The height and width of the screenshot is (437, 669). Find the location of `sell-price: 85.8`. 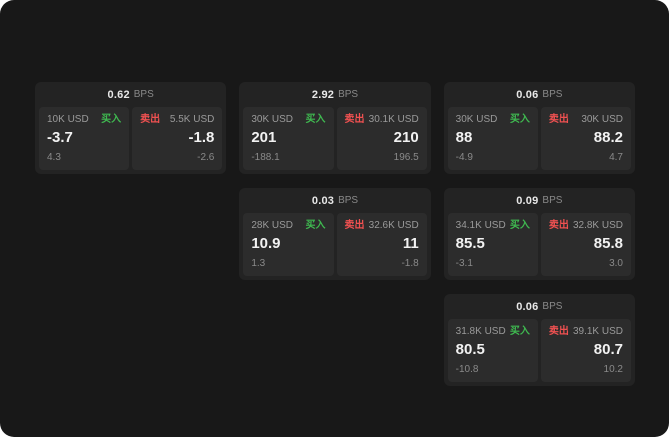

sell-price: 85.8 is located at coordinates (608, 243).